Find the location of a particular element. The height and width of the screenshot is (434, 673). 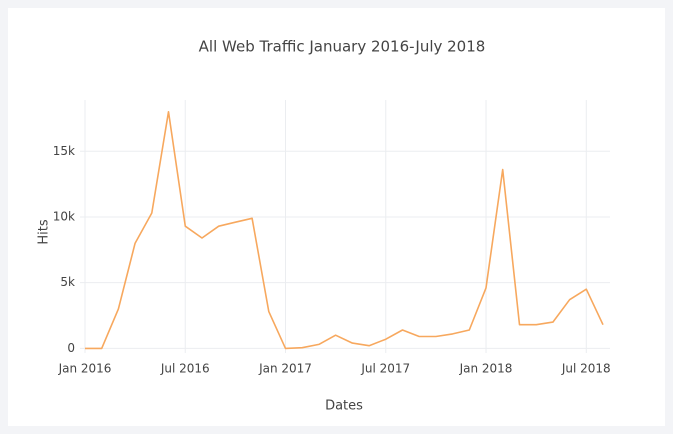

y-tick-label: 0 is located at coordinates (71, 348).